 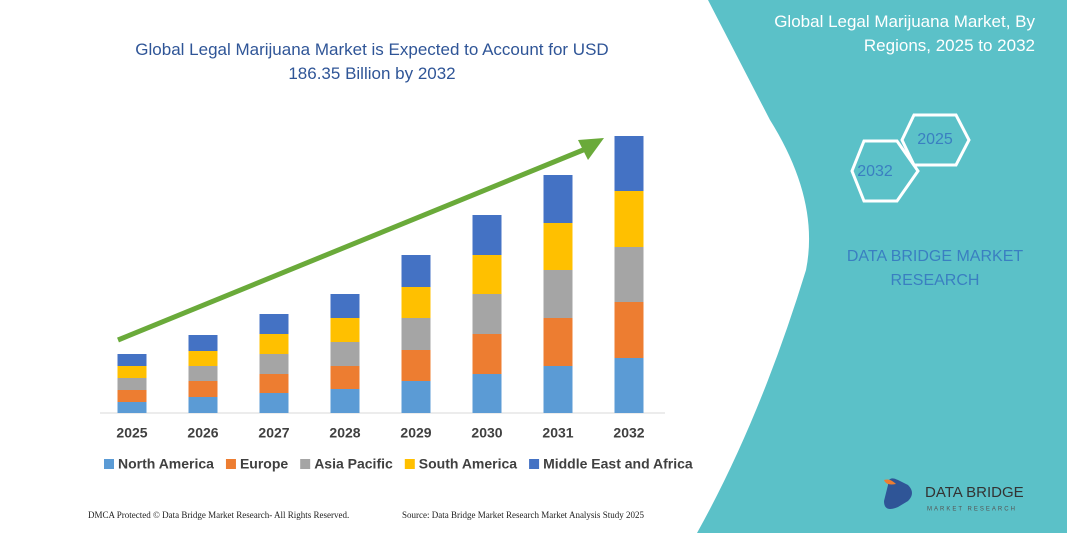 I want to click on legend-label: Middle East and Africa, so click(x=618, y=464).